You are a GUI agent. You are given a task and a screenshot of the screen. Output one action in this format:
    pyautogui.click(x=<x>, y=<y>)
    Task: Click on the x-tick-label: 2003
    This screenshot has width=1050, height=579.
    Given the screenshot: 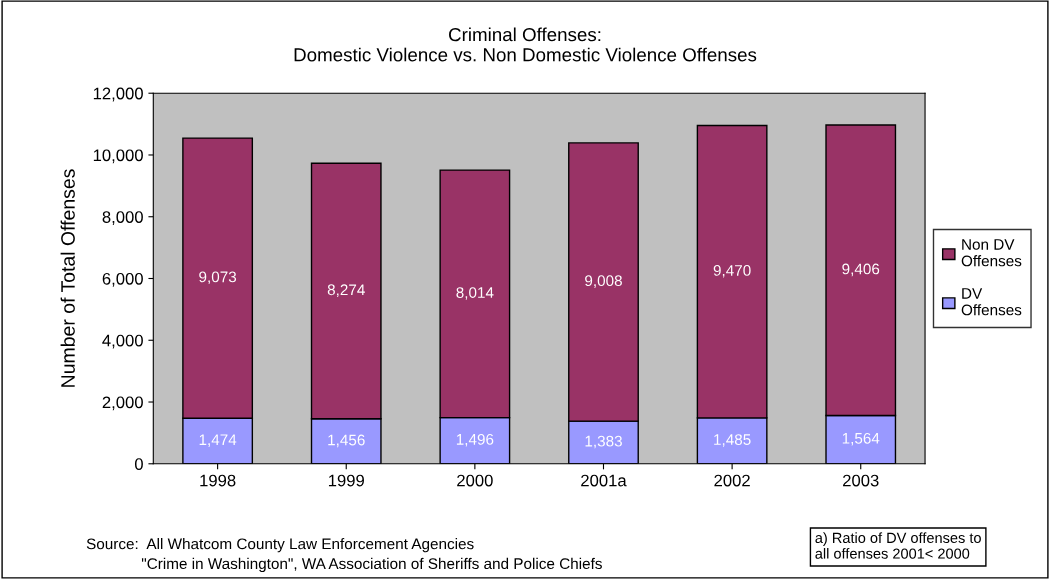 What is the action you would take?
    pyautogui.click(x=861, y=480)
    